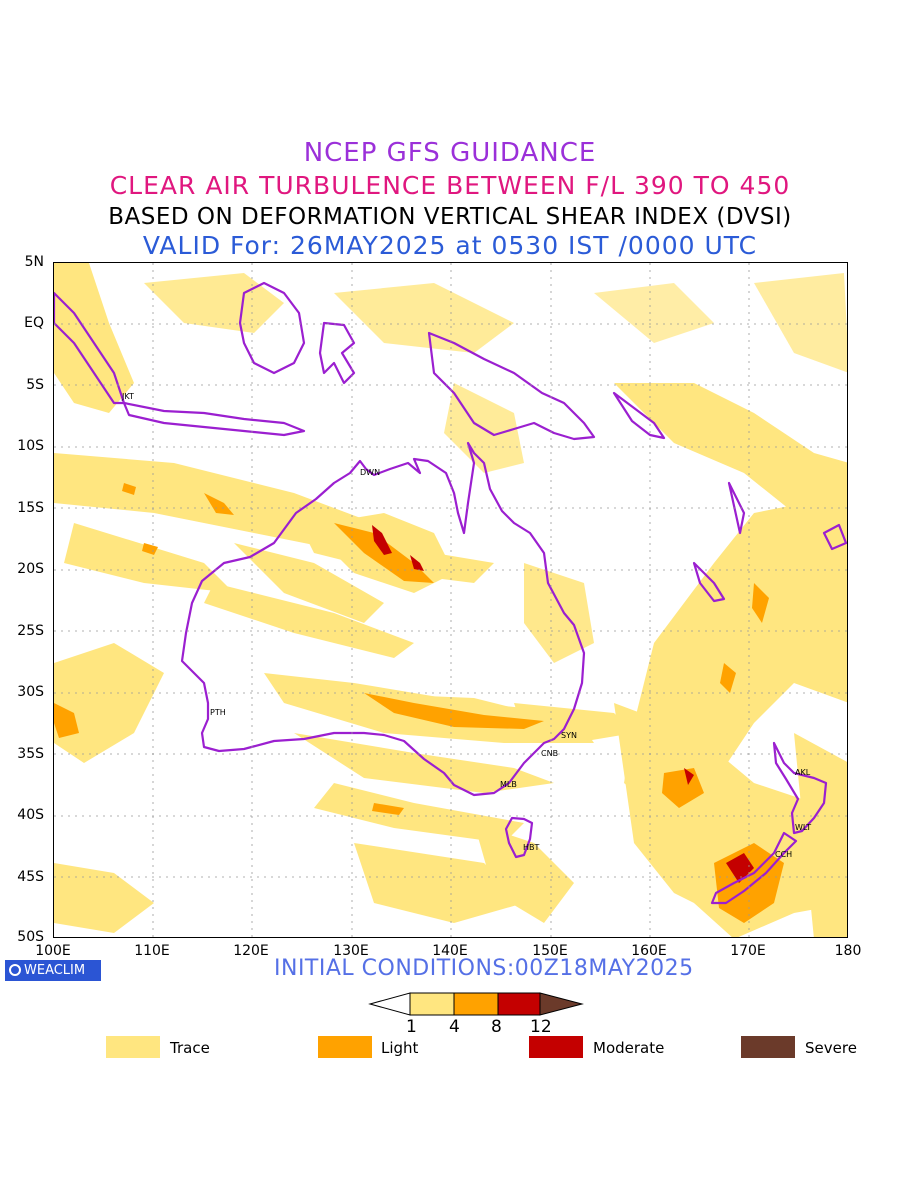  I want to click on colorbar, so click(476, 1004).